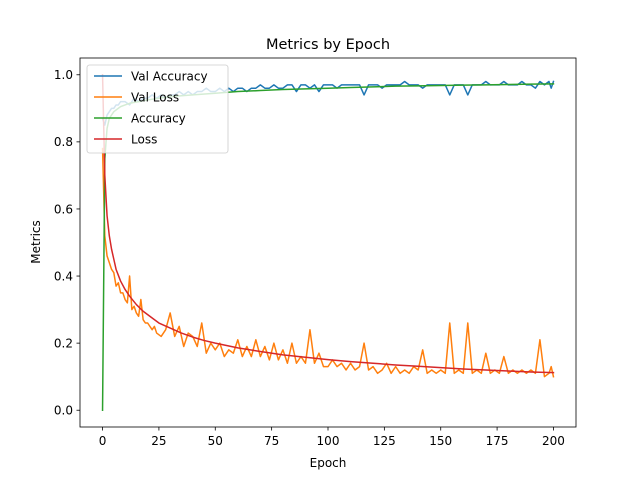  I want to click on x-tick-label: 100, so click(328, 441).